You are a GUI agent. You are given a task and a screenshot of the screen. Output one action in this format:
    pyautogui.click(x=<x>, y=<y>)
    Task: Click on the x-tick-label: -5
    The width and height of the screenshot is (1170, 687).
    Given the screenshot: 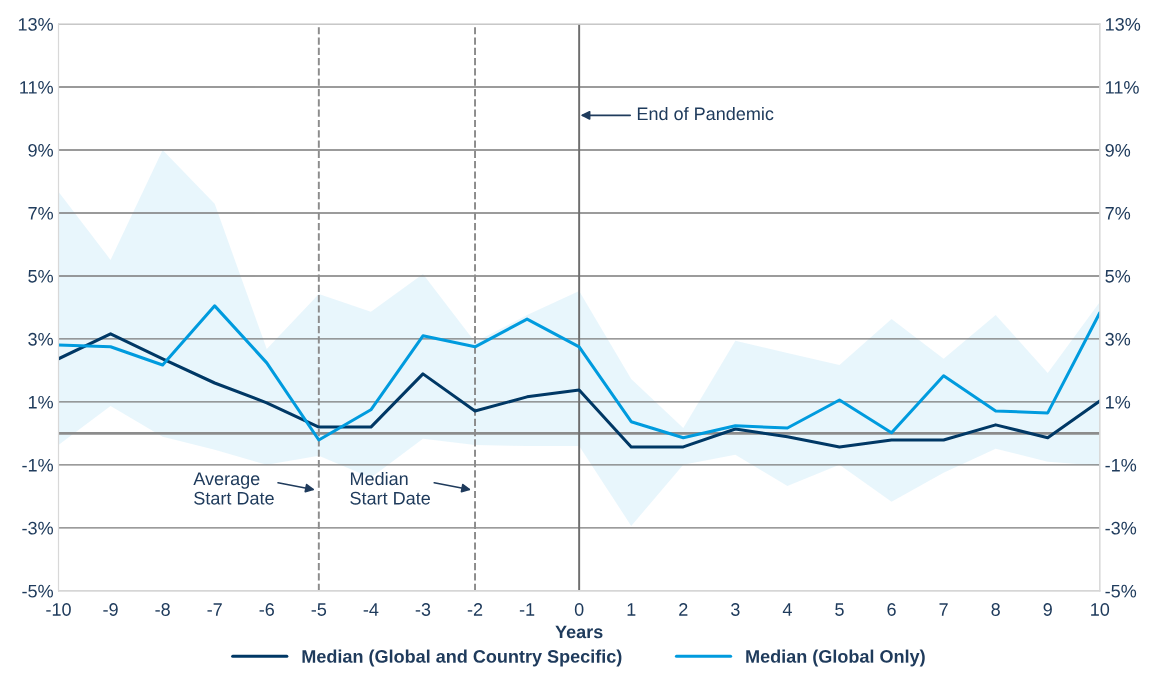 What is the action you would take?
    pyautogui.click(x=319, y=609)
    